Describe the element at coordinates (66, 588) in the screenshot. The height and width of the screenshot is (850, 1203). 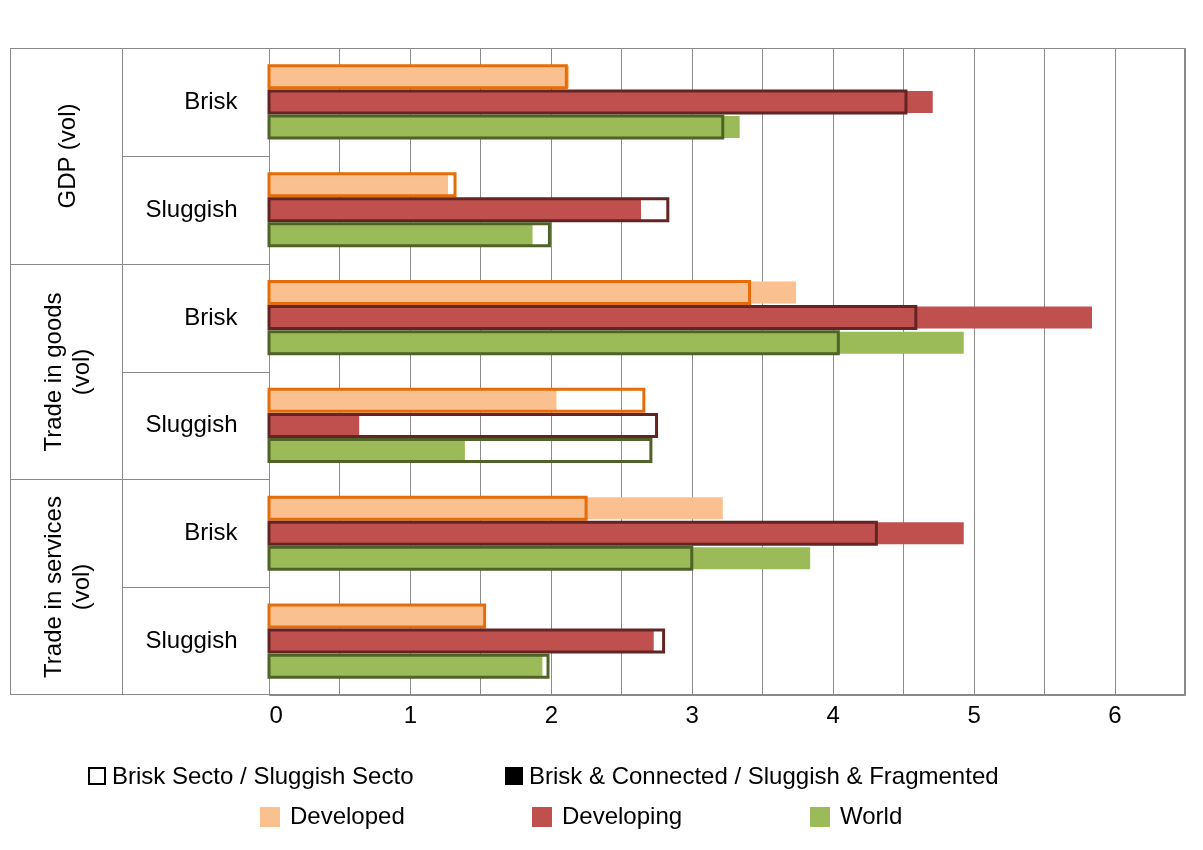
I see `text: Trade in services (vol)` at that location.